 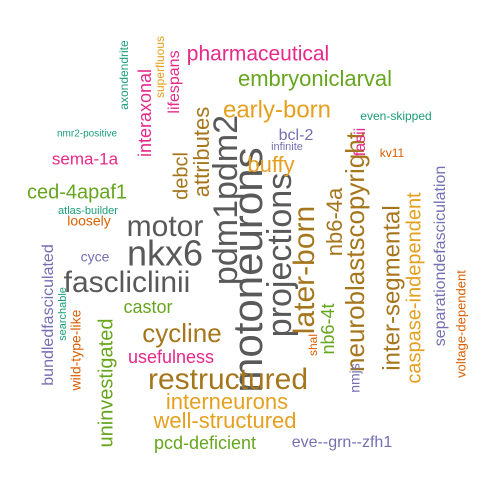 I want to click on word-nb6-4a: nb6-4a, so click(x=334, y=221).